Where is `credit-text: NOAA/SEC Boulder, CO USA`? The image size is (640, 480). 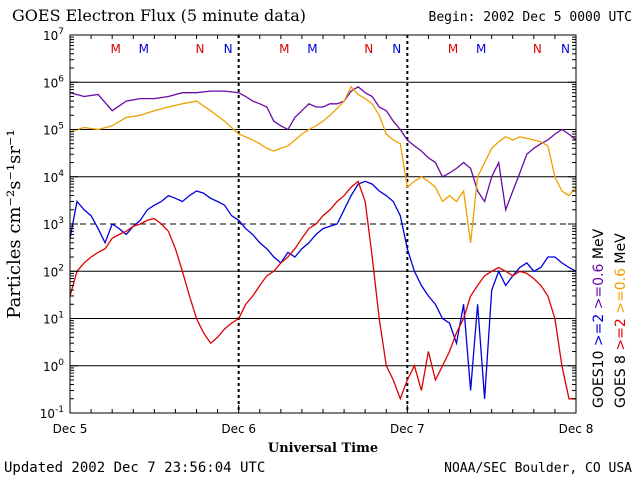
credit-text: NOAA/SEC Boulder, CO USA is located at coordinates (538, 468).